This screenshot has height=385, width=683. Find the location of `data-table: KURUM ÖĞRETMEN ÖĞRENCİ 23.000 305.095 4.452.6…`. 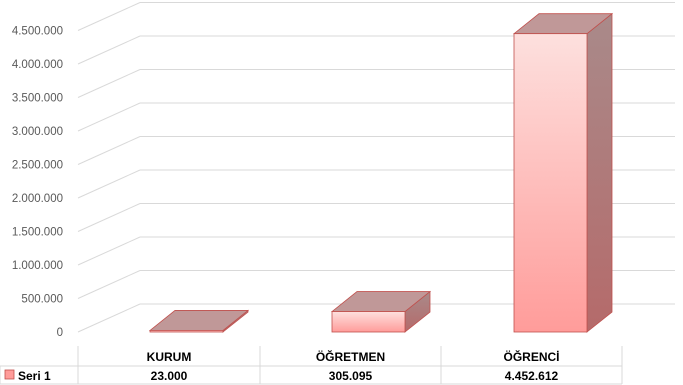

data-table: KURUM ÖĞRETMEN ÖĞRENCİ 23.000 305.095 4.452.6… is located at coordinates (311, 365).